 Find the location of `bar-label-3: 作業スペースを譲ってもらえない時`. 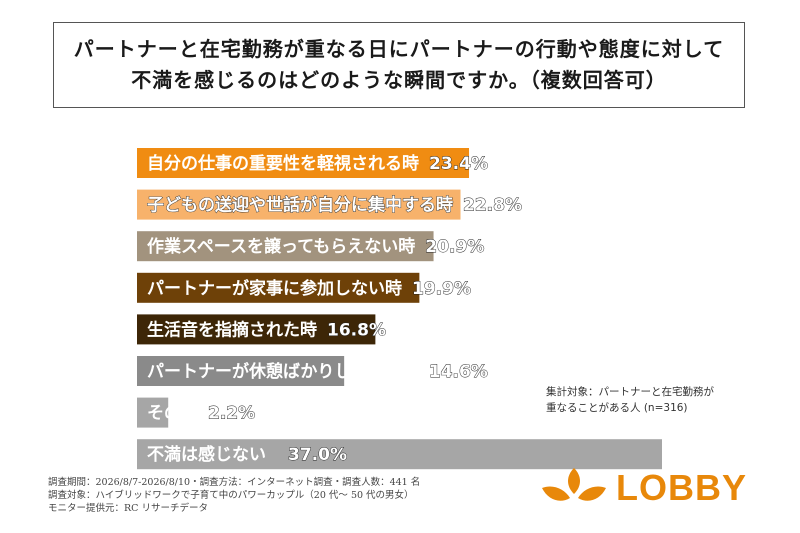

bar-label-3: 作業スペースを譲ってもらえない時 is located at coordinates (281, 246).